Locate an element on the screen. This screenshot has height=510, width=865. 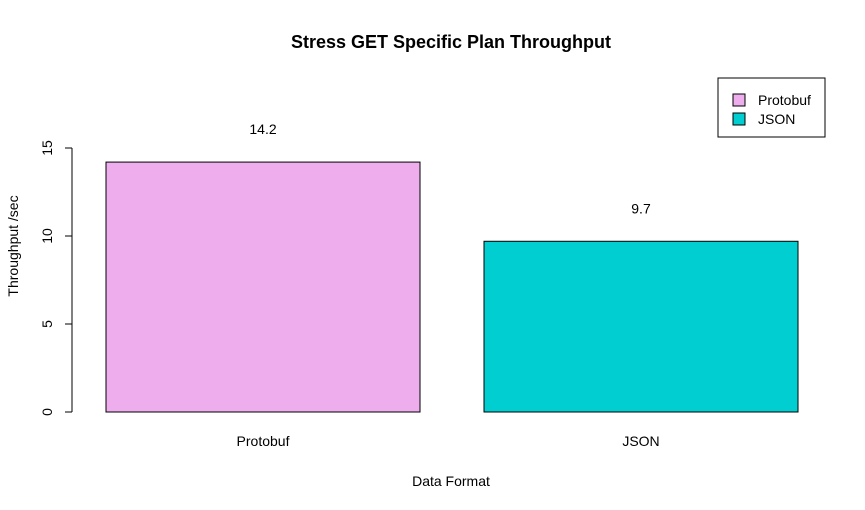
y-tick-label: 10 is located at coordinates (47, 236).